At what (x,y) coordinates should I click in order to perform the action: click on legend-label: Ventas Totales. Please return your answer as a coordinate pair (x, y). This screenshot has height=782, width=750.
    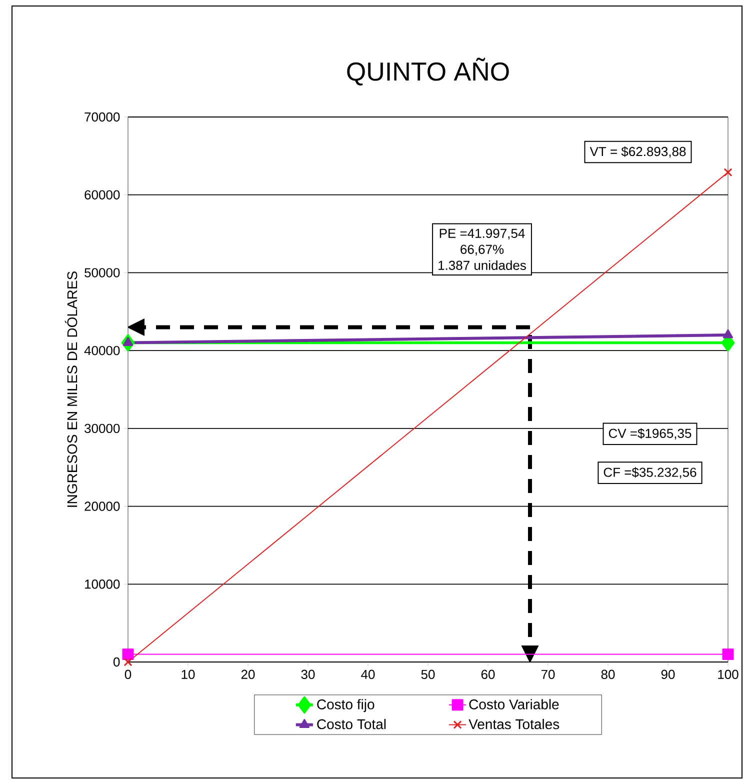
    Looking at the image, I should click on (514, 724).